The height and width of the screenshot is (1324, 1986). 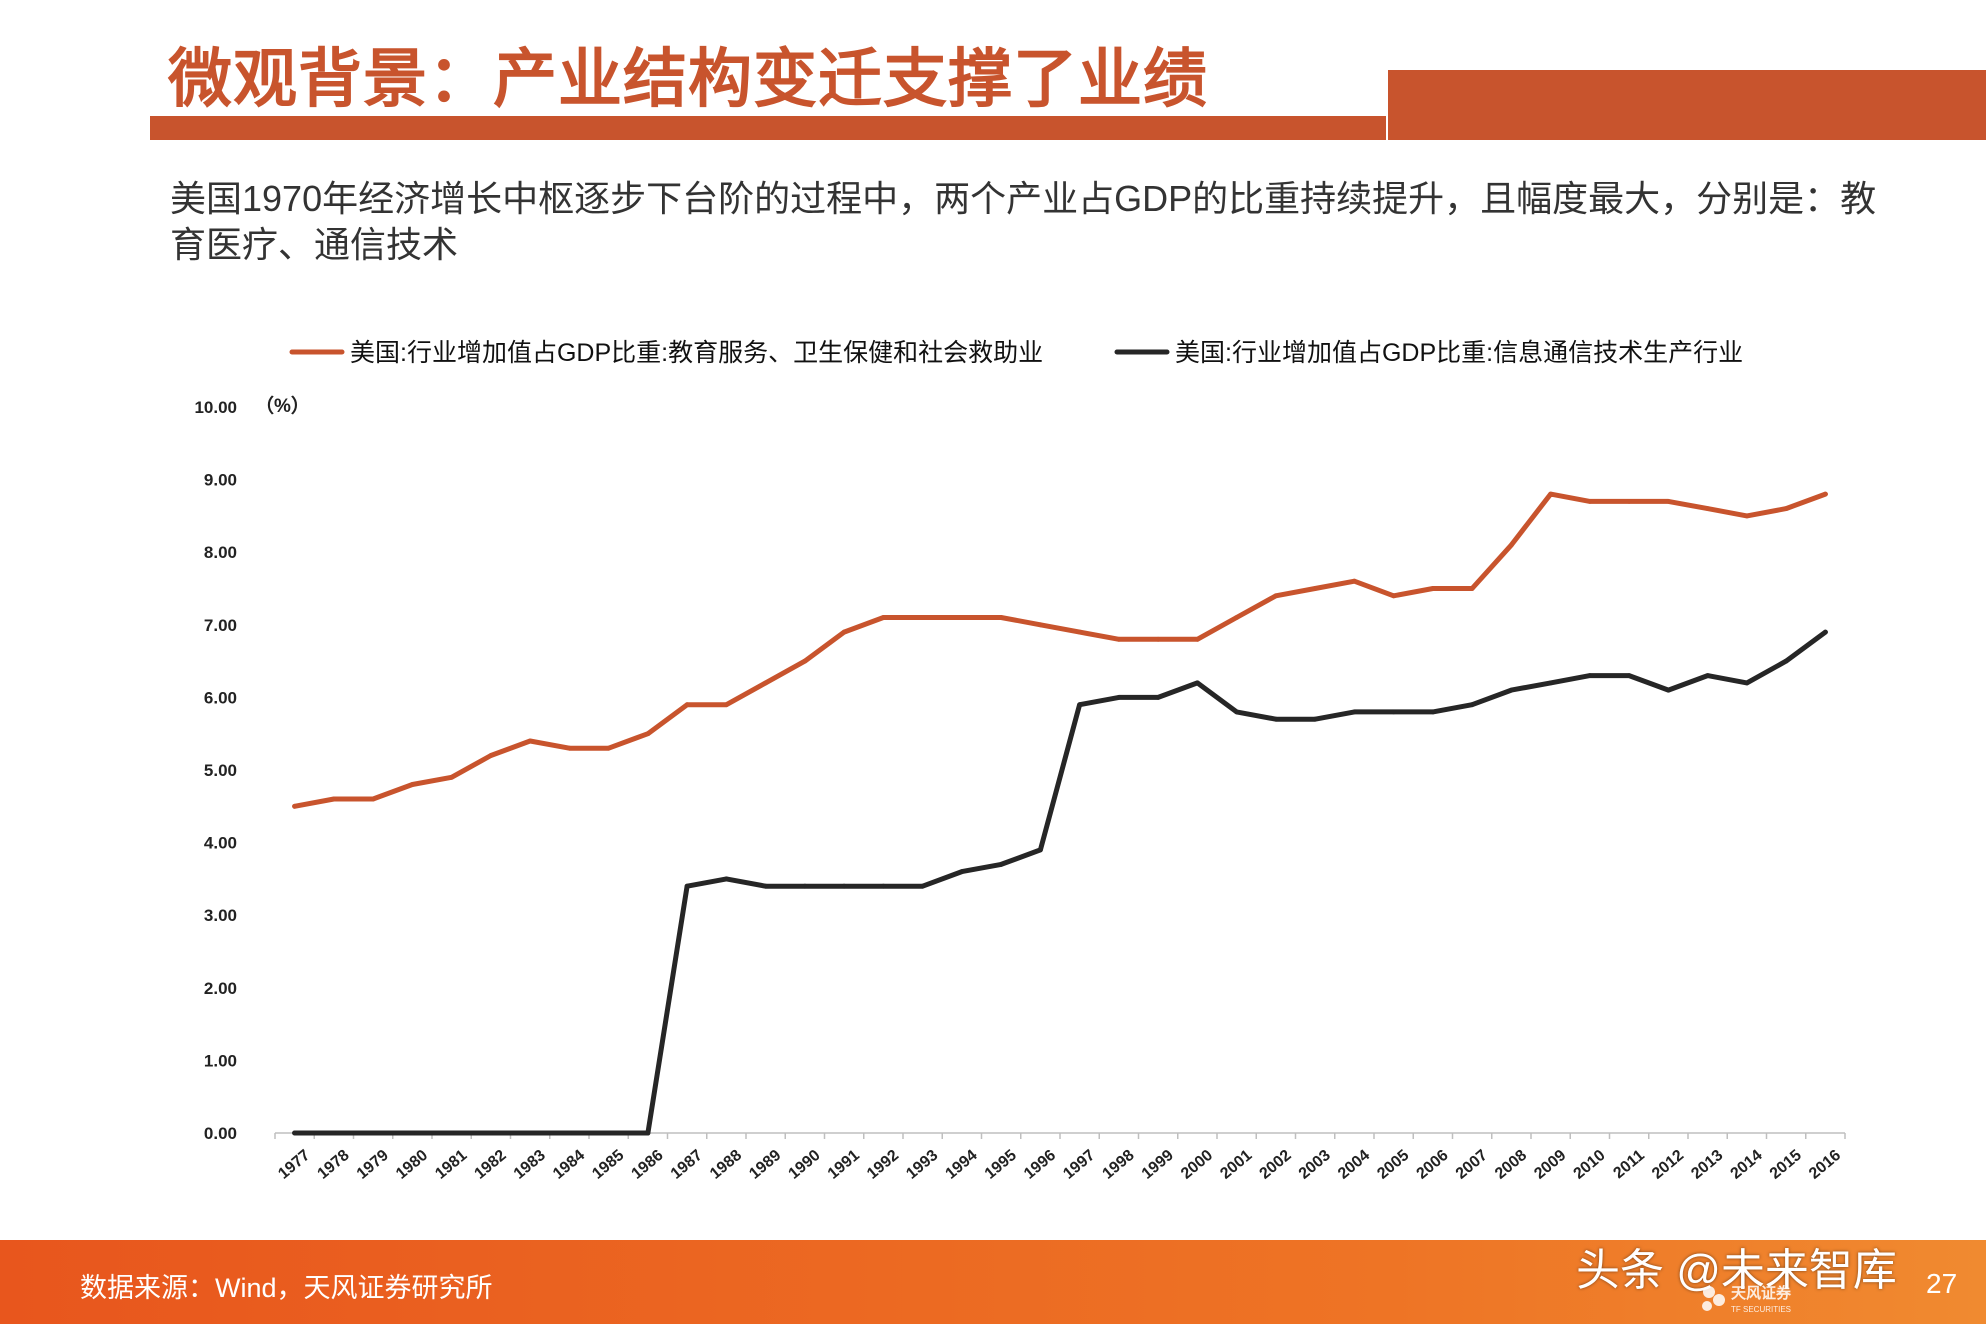 I want to click on x-tick-label: 2009, so click(x=1550, y=1165).